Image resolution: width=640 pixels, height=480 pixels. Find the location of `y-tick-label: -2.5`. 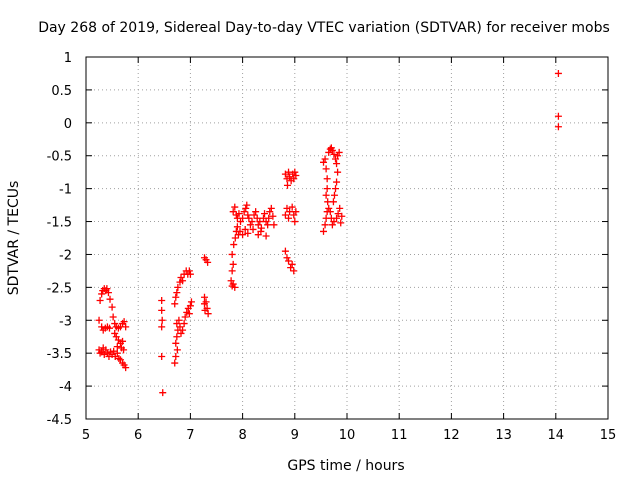

y-tick-label: -2.5 is located at coordinates (59, 288).